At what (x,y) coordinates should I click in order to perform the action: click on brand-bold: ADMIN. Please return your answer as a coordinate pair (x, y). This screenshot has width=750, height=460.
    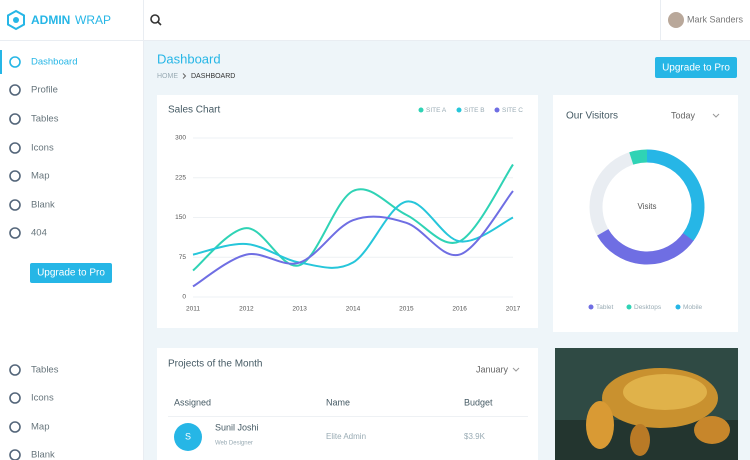
    Looking at the image, I should click on (50, 20).